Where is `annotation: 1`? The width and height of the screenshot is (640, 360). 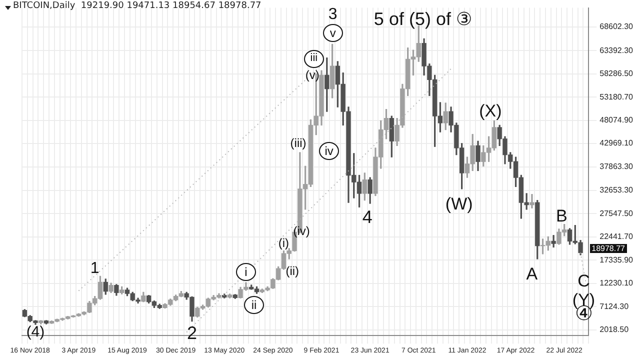
annotation: 1 is located at coordinates (95, 268).